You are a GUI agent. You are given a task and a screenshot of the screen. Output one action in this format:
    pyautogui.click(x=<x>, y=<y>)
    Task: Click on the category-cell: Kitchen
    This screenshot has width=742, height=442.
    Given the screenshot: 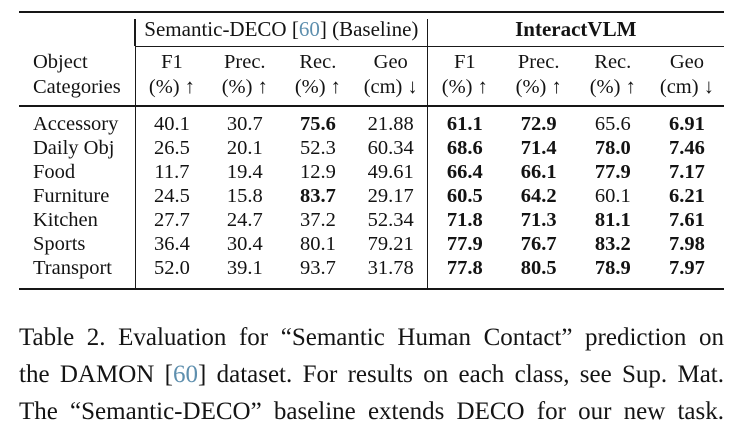 What is the action you would take?
    pyautogui.click(x=65, y=220)
    